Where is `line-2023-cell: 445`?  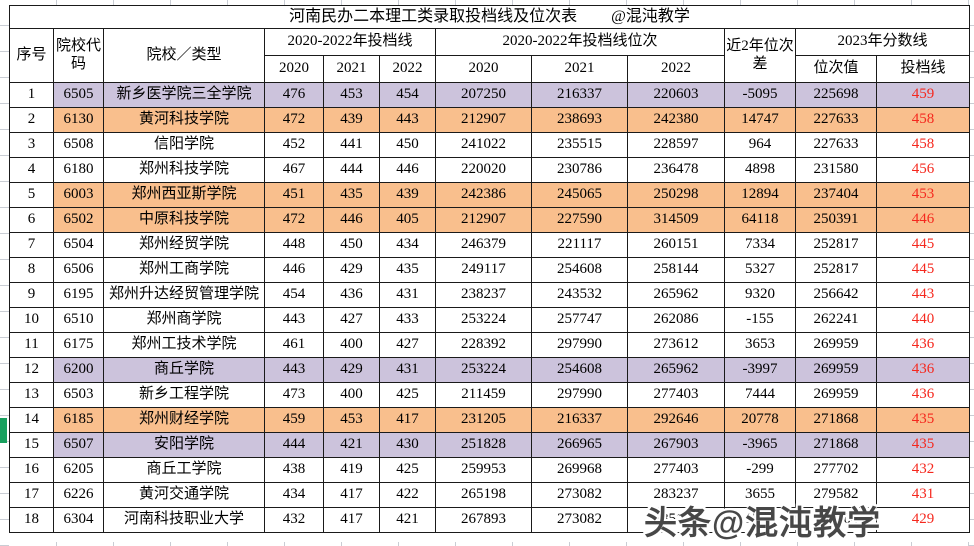 line-2023-cell: 445 is located at coordinates (923, 245).